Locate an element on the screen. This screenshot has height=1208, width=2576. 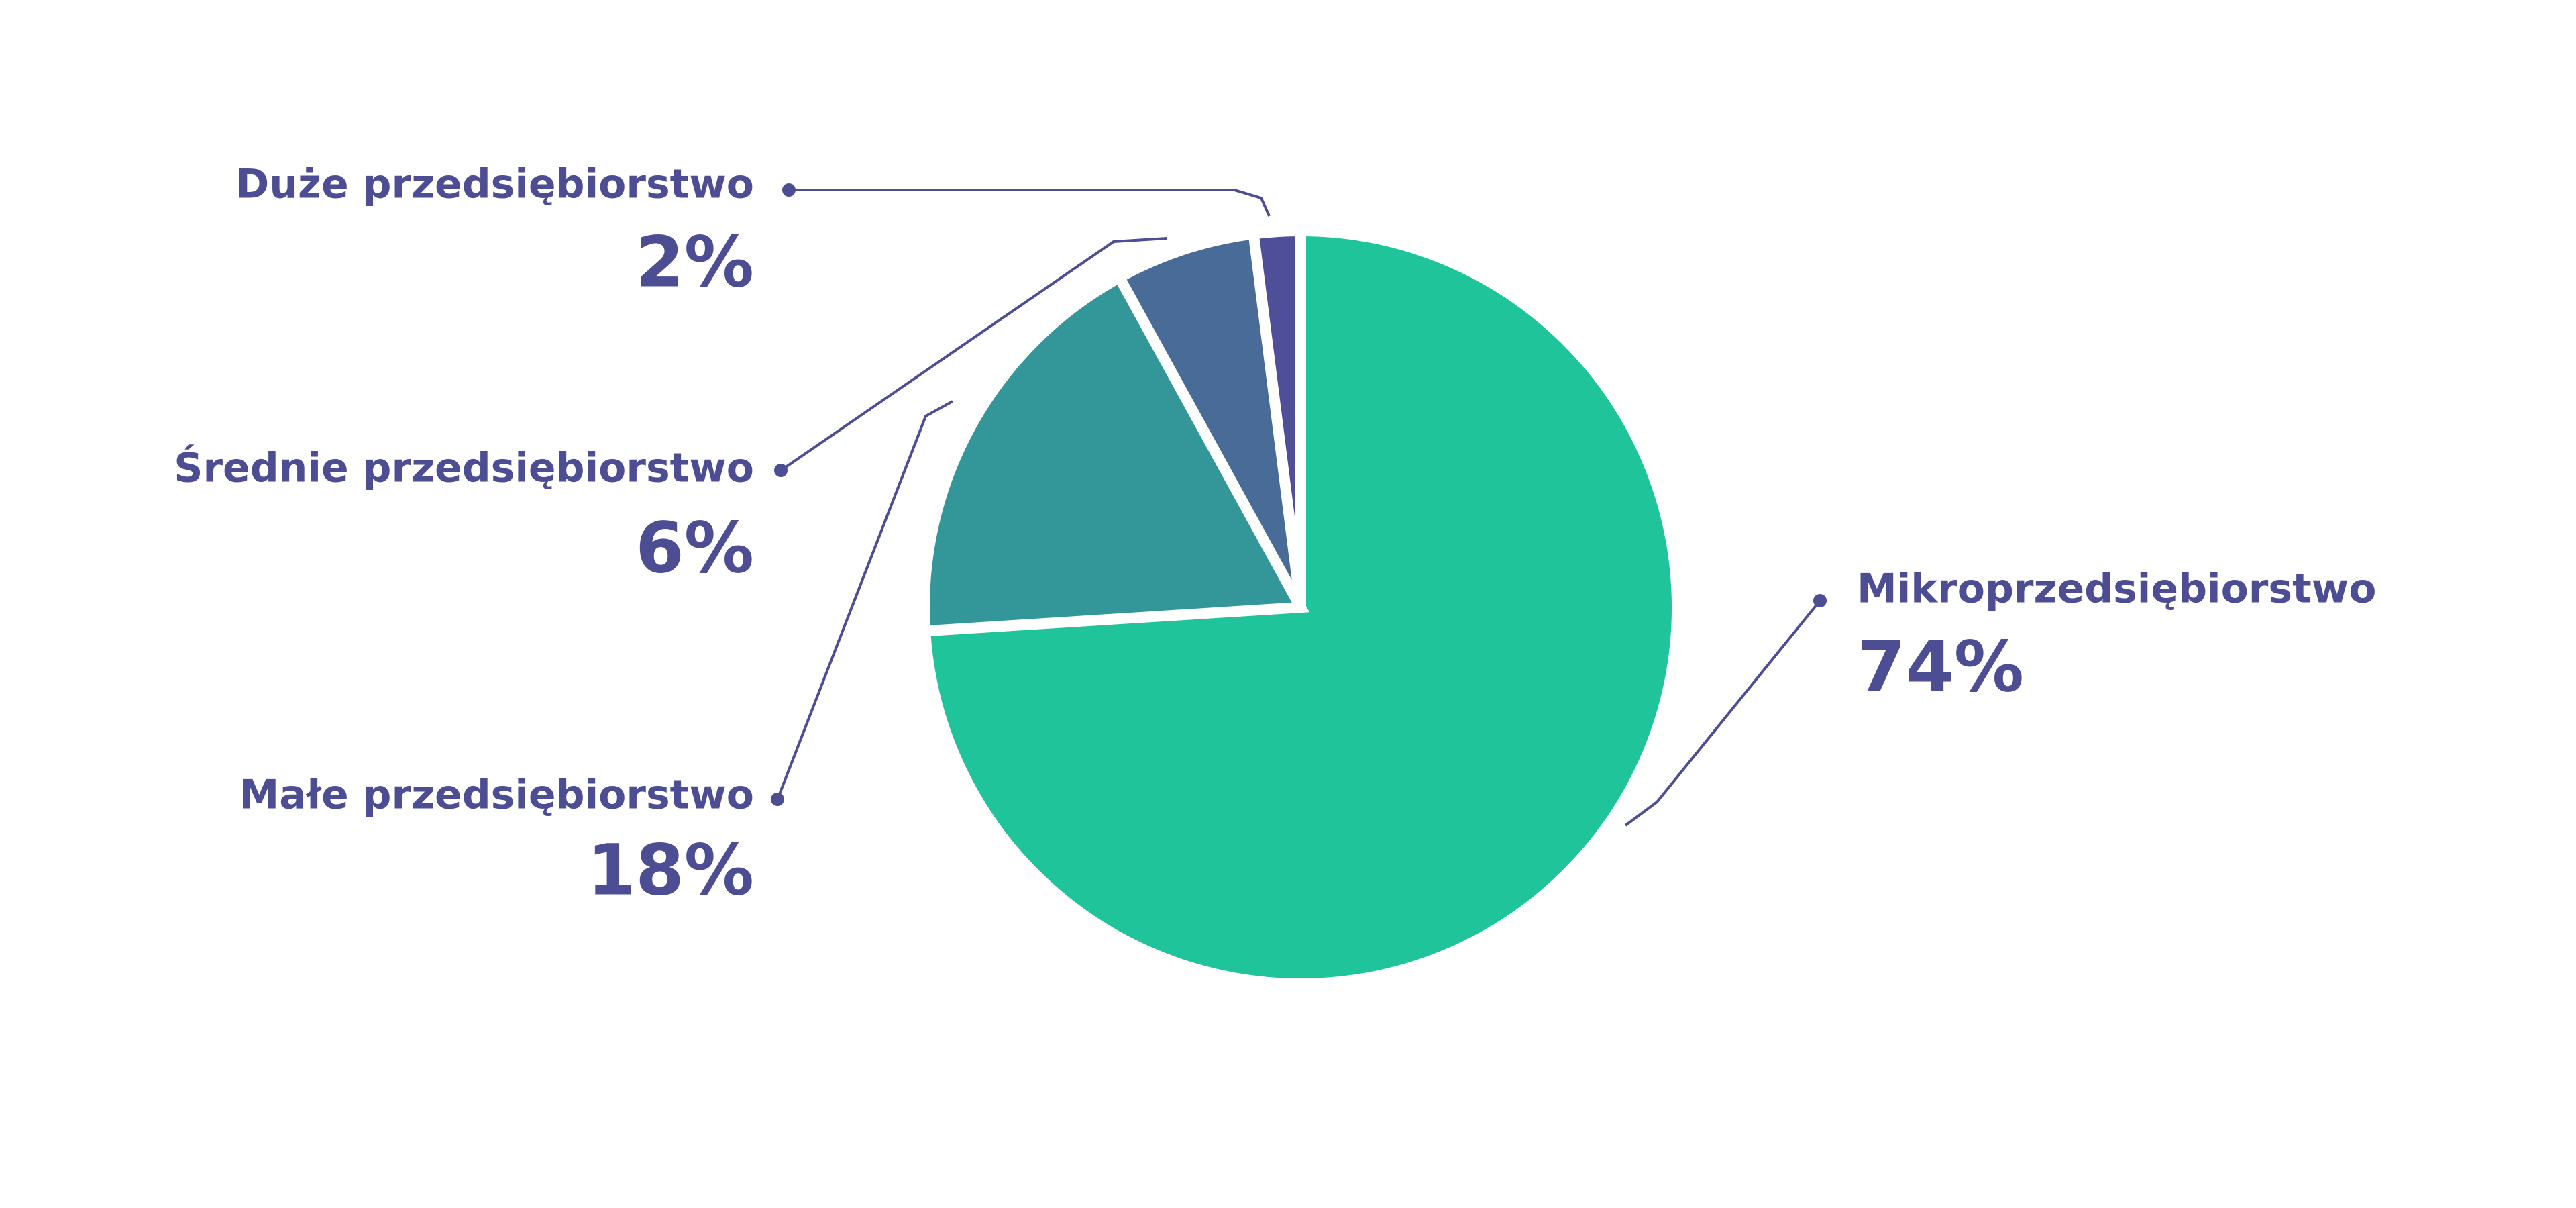
category-label: Mikroprzedsiębiorstwo is located at coordinates (2116, 589).